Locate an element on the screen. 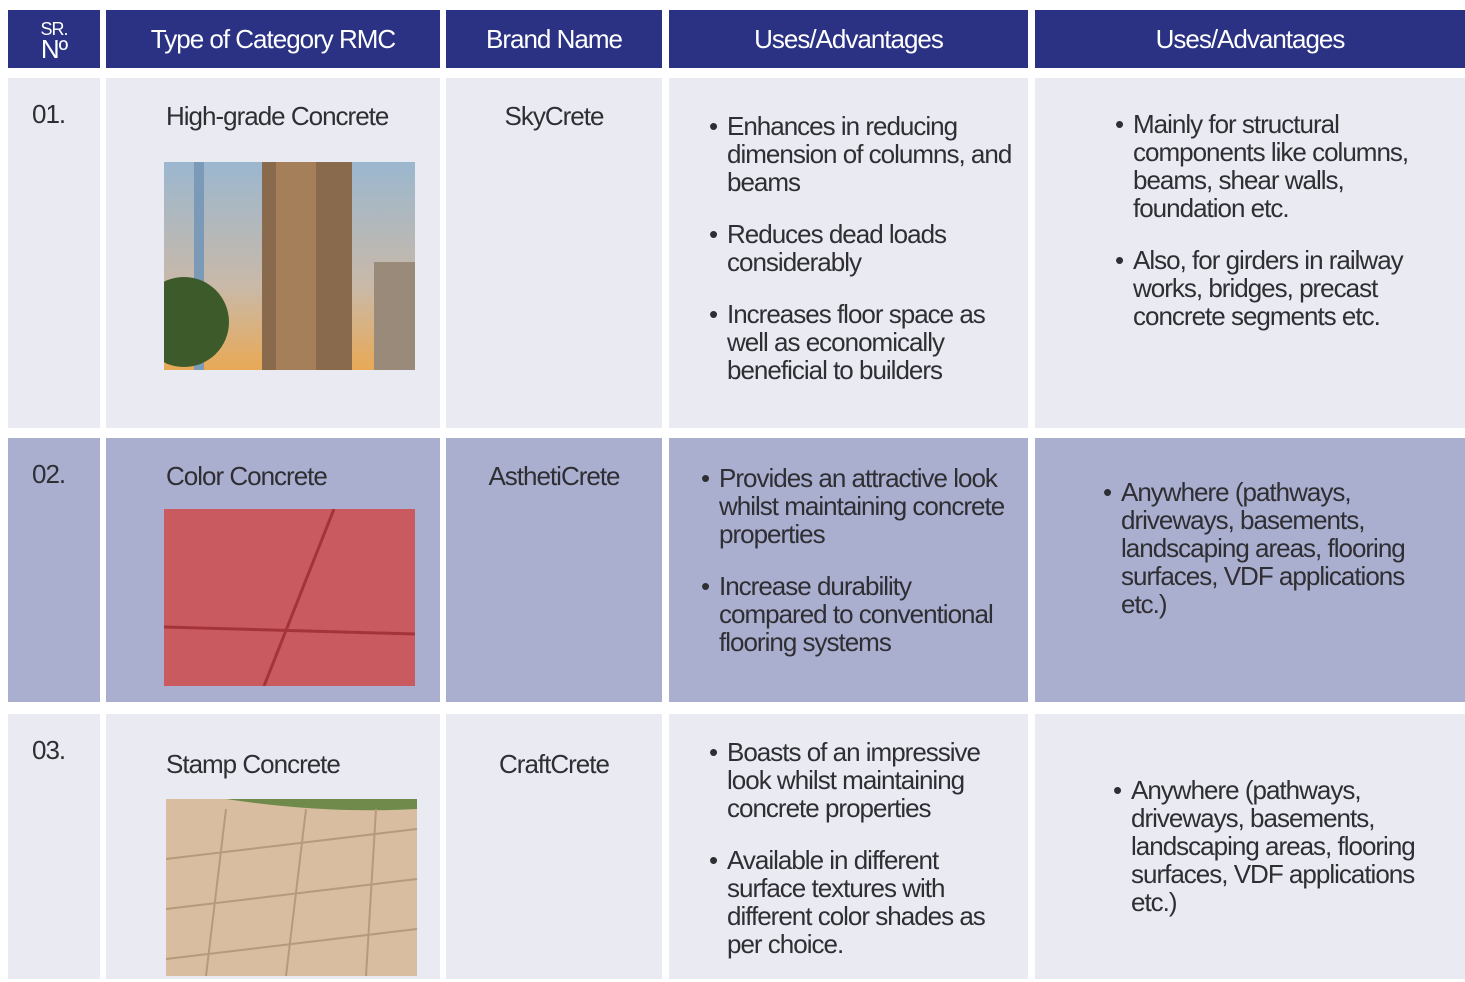 The width and height of the screenshot is (1465, 982). category-type: Stamp Concrete is located at coordinates (253, 764).